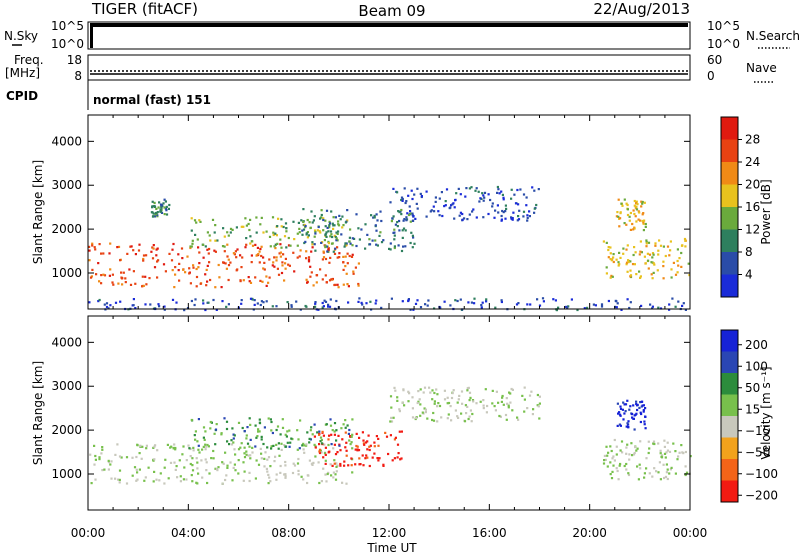 This screenshot has height=554, width=800. What do you see at coordinates (723, 26) in the screenshot?
I see `nsearch-tick-top: 10^5` at bounding box center [723, 26].